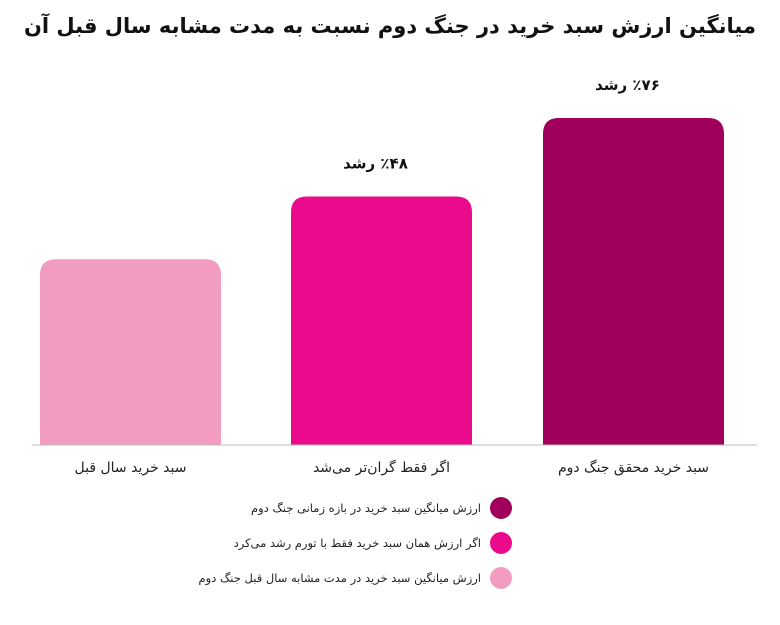  Describe the element at coordinates (633, 467) in the screenshot. I see `category-label: سبد خرید محقق جنگ دوم` at that location.